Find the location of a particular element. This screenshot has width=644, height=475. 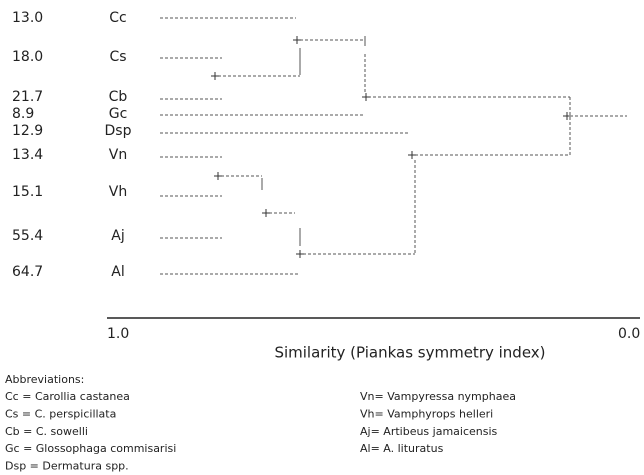

leaf-label: Aj is located at coordinates (117, 236).